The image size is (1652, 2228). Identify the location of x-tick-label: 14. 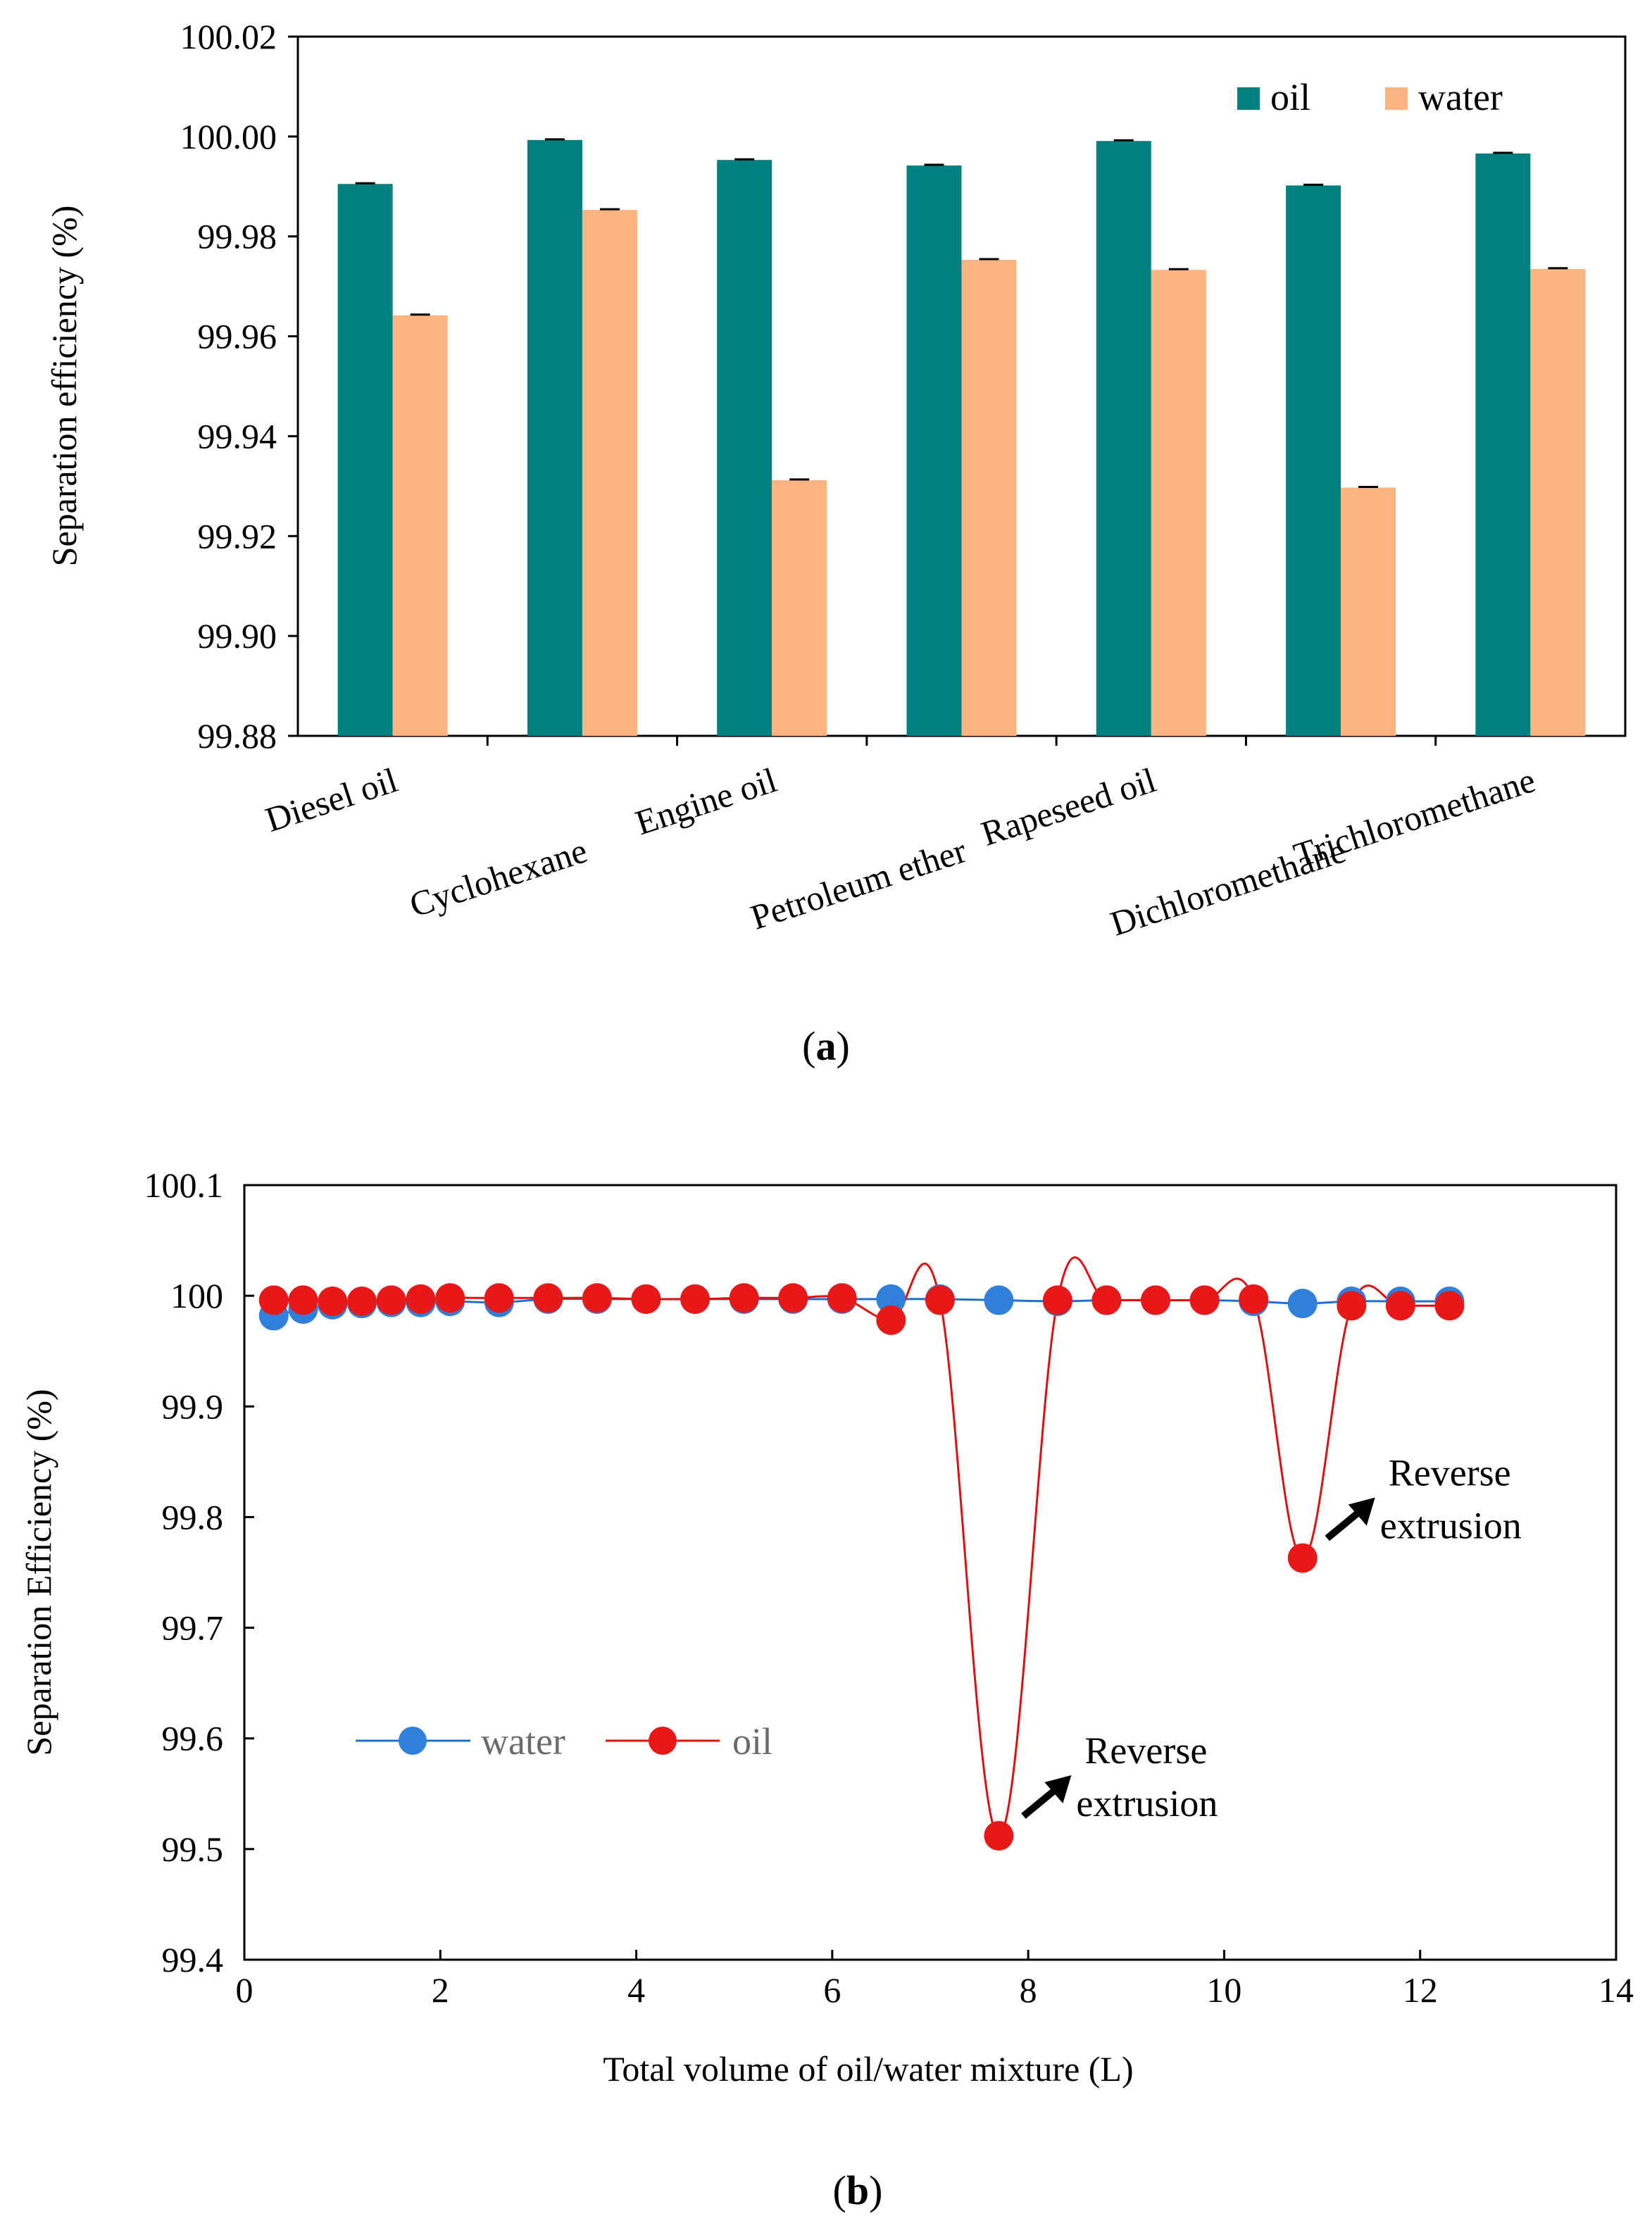
(1616, 1990).